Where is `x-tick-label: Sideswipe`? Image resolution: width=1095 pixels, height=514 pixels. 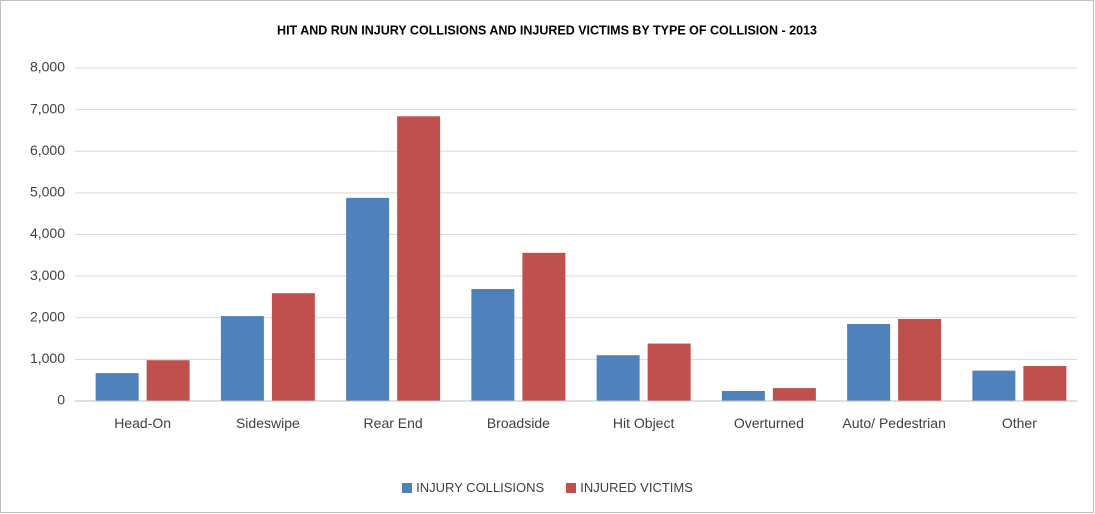
x-tick-label: Sideswipe is located at coordinates (267, 423).